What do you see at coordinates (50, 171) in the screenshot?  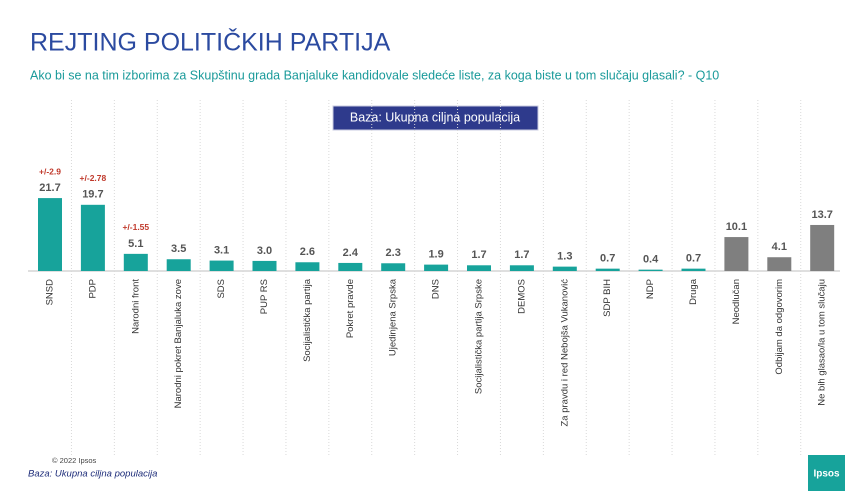 I see `error-label: +/-2.9` at bounding box center [50, 171].